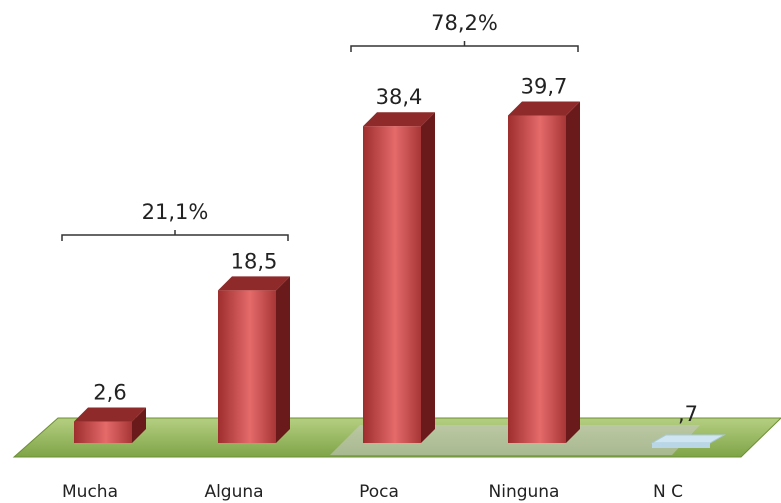 The image size is (781, 503). What do you see at coordinates (544, 86) in the screenshot?
I see `value-label: 39,7` at bounding box center [544, 86].